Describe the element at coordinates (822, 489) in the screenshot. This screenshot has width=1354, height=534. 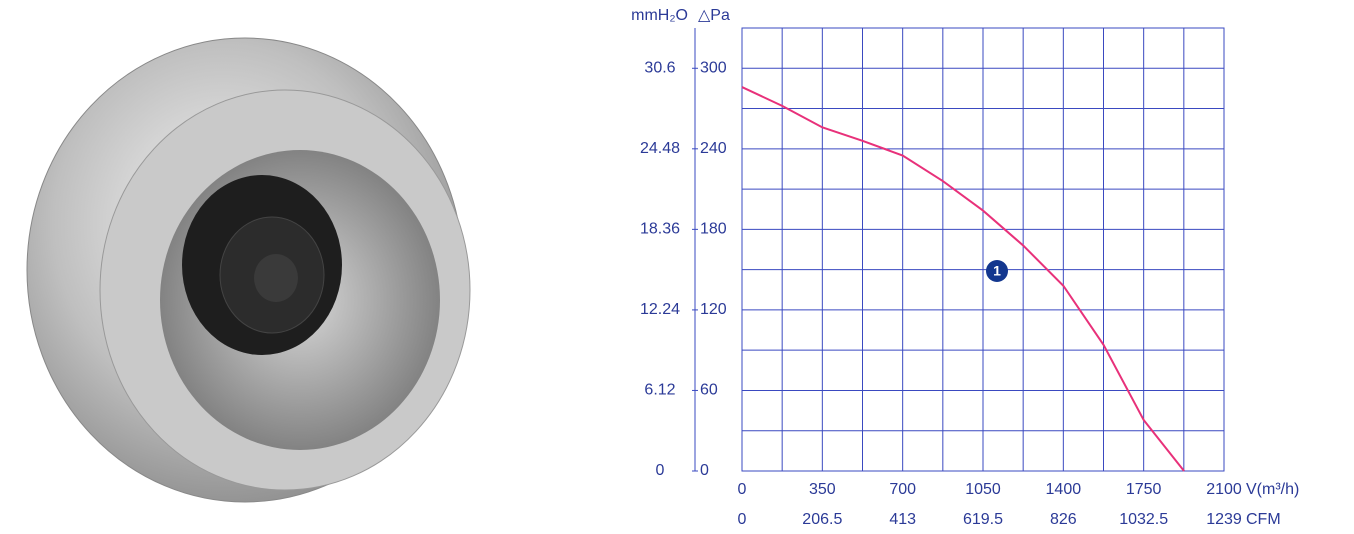
I see `x-tick-label: 350` at that location.